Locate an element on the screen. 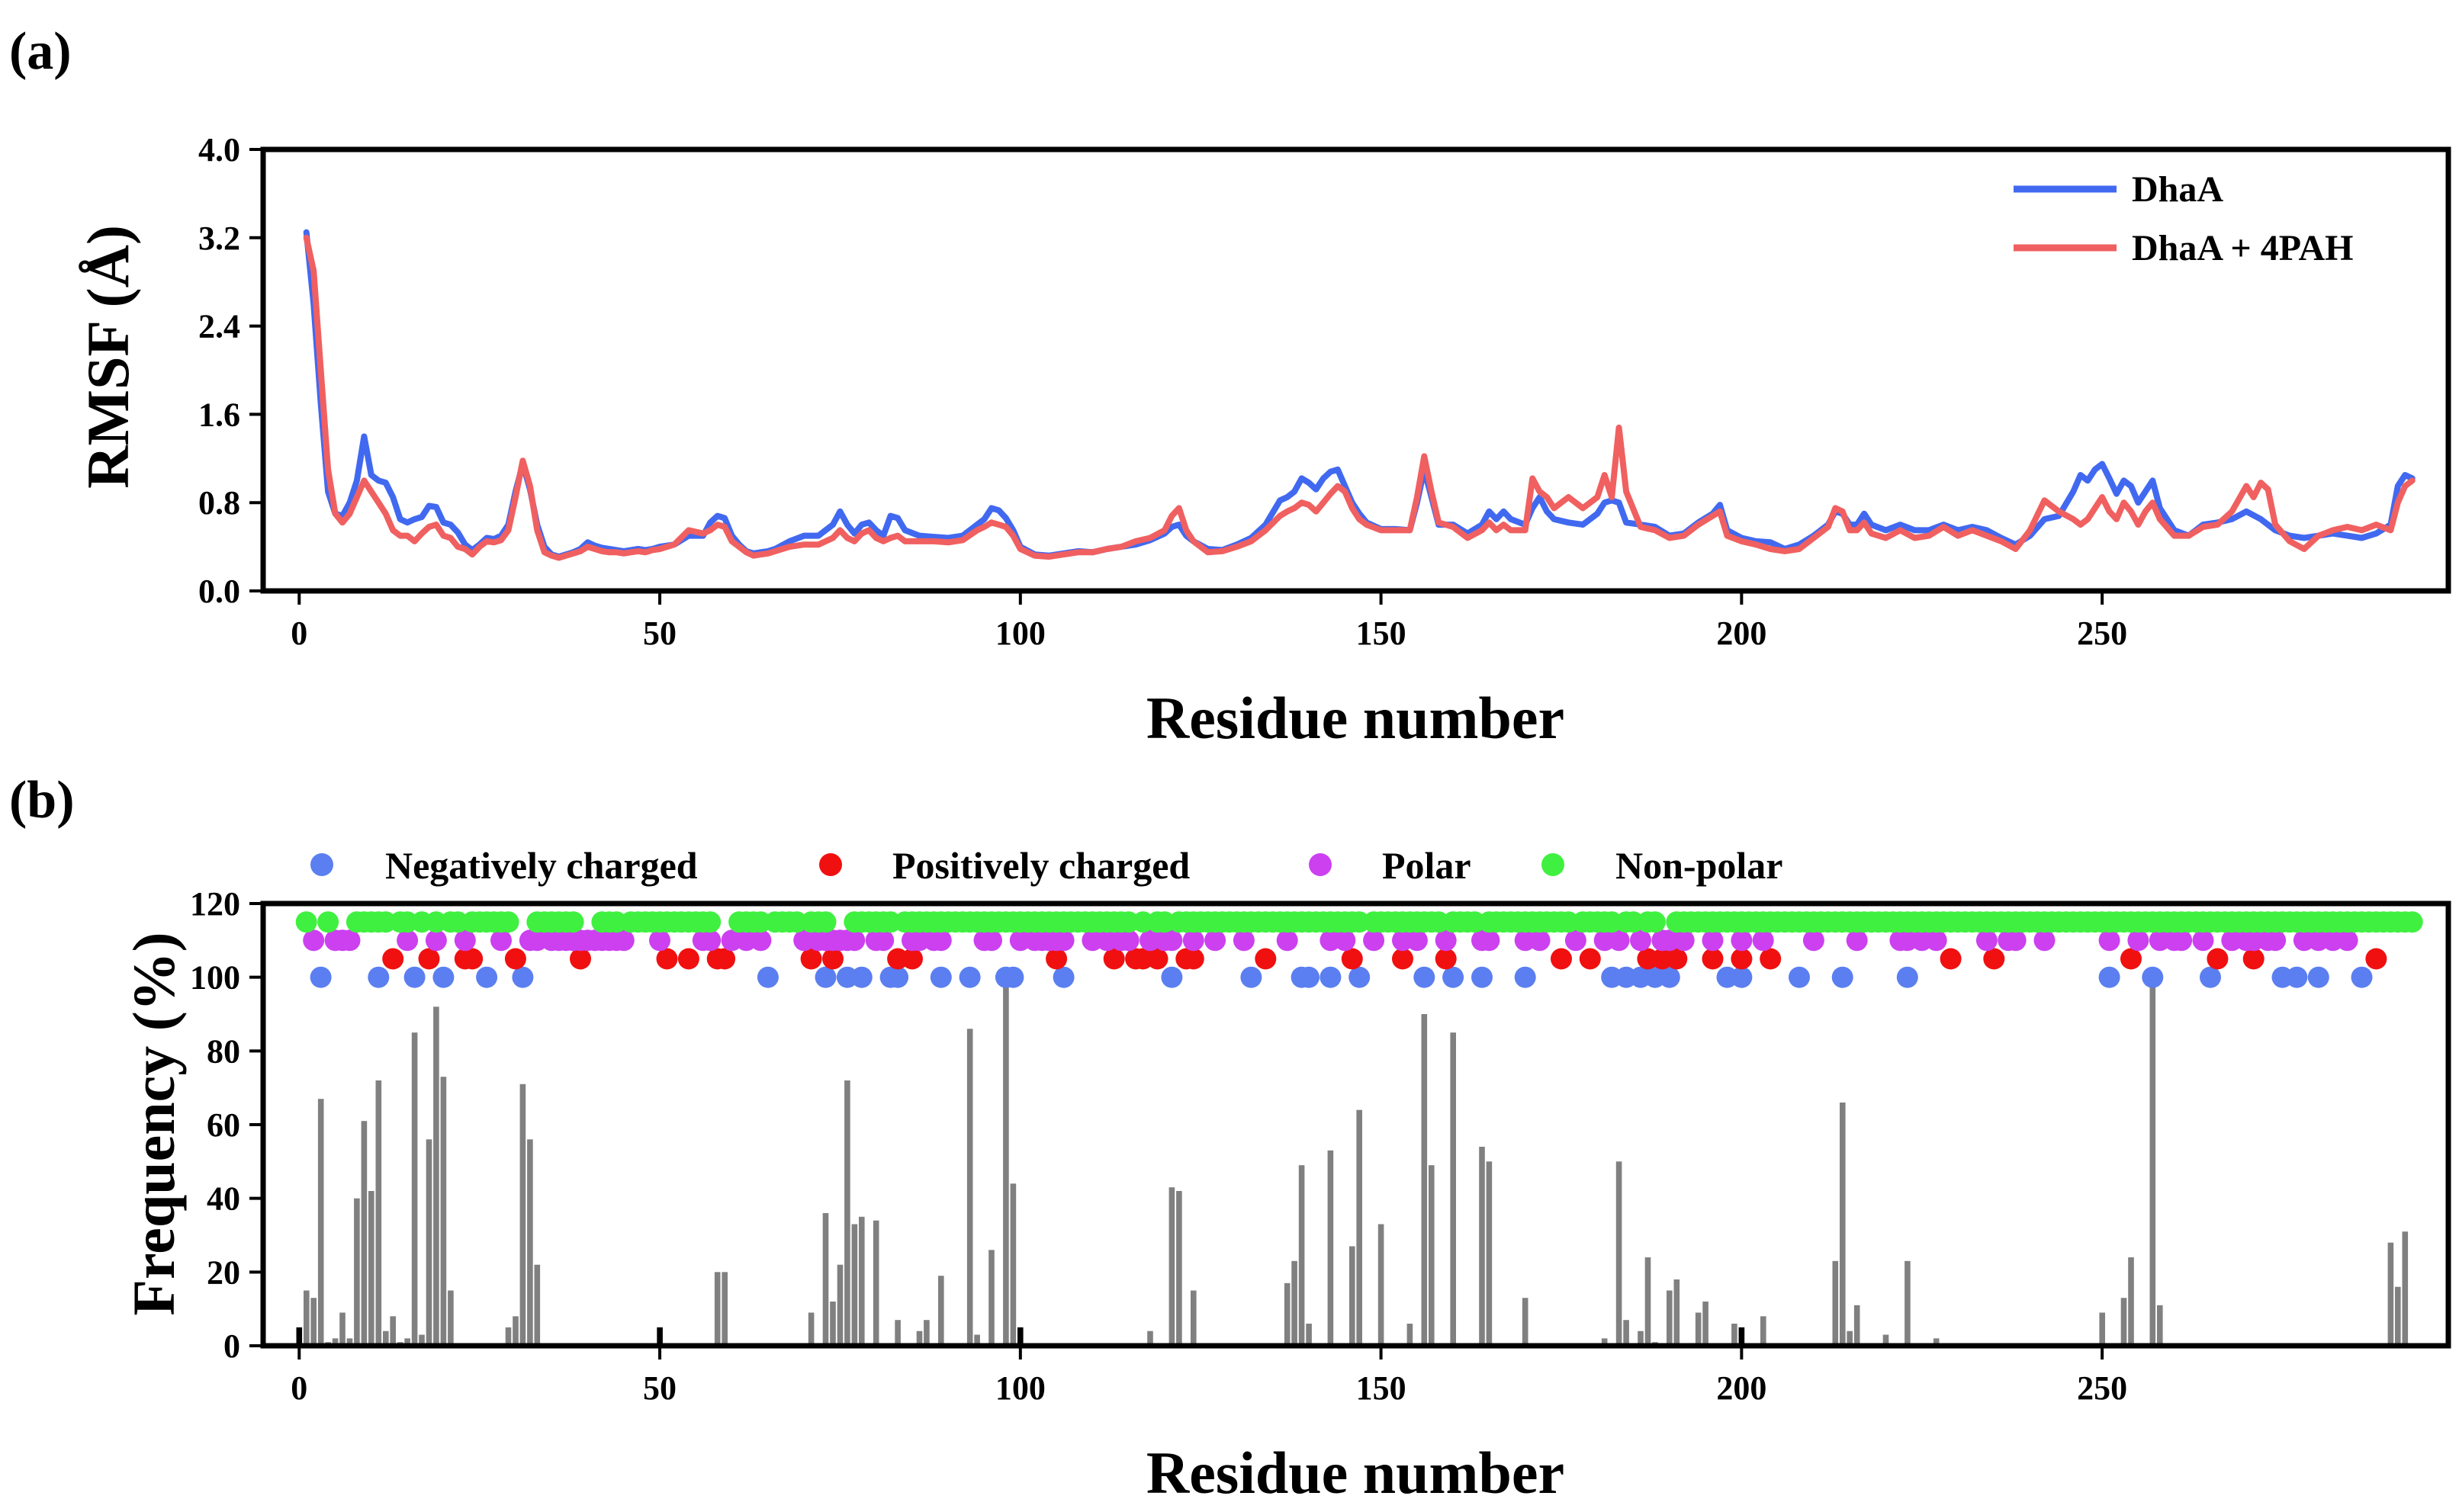  legend-label-non-polar: Non-polar is located at coordinates (1699, 865).